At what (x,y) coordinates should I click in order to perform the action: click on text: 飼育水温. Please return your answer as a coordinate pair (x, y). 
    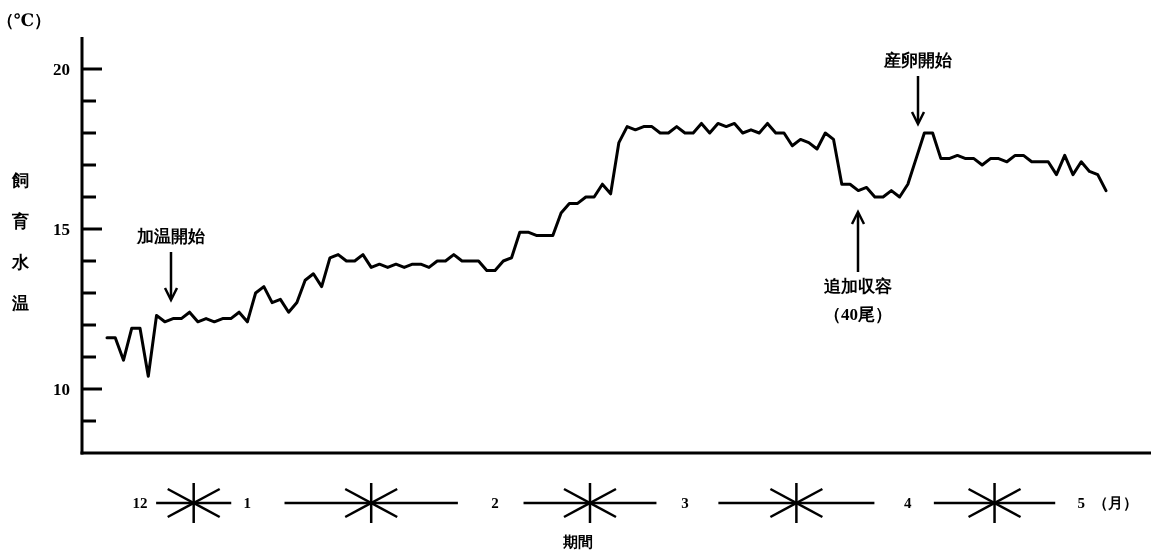
    Looking at the image, I should click on (20, 242).